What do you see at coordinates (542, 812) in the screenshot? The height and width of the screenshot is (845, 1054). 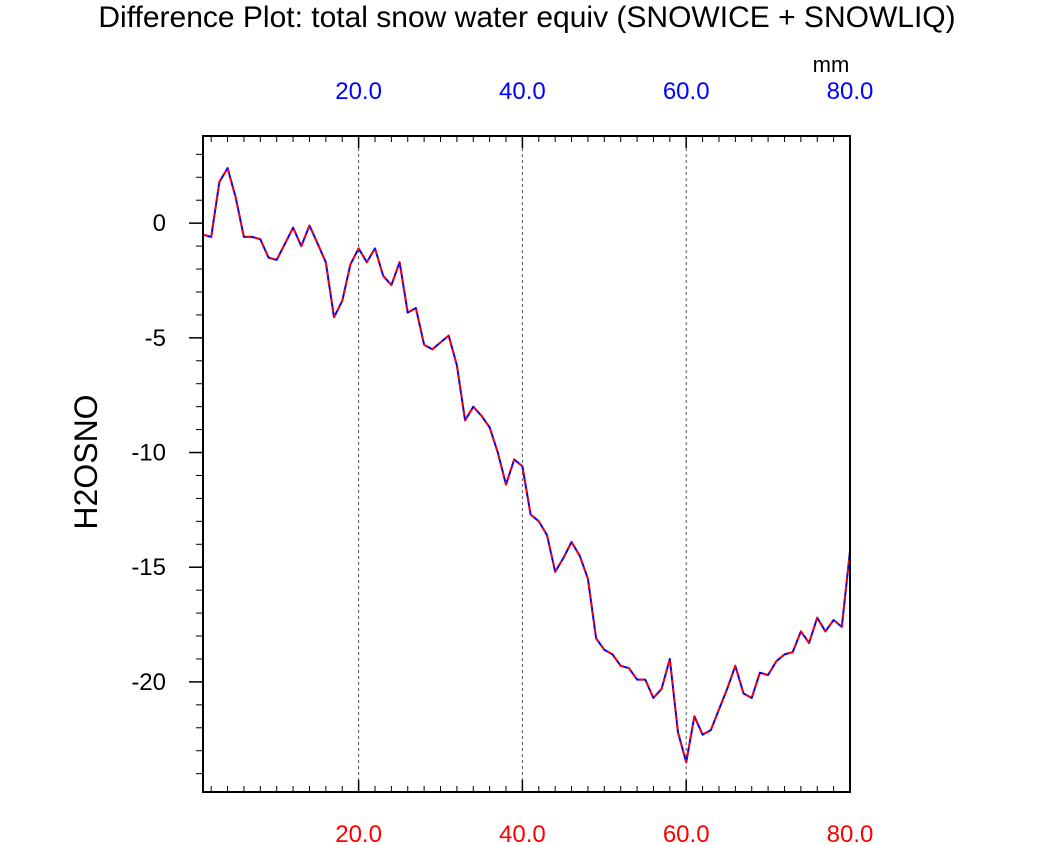 I see `bottom-axis: 20.0 40.0 60.0 80.0` at bounding box center [542, 812].